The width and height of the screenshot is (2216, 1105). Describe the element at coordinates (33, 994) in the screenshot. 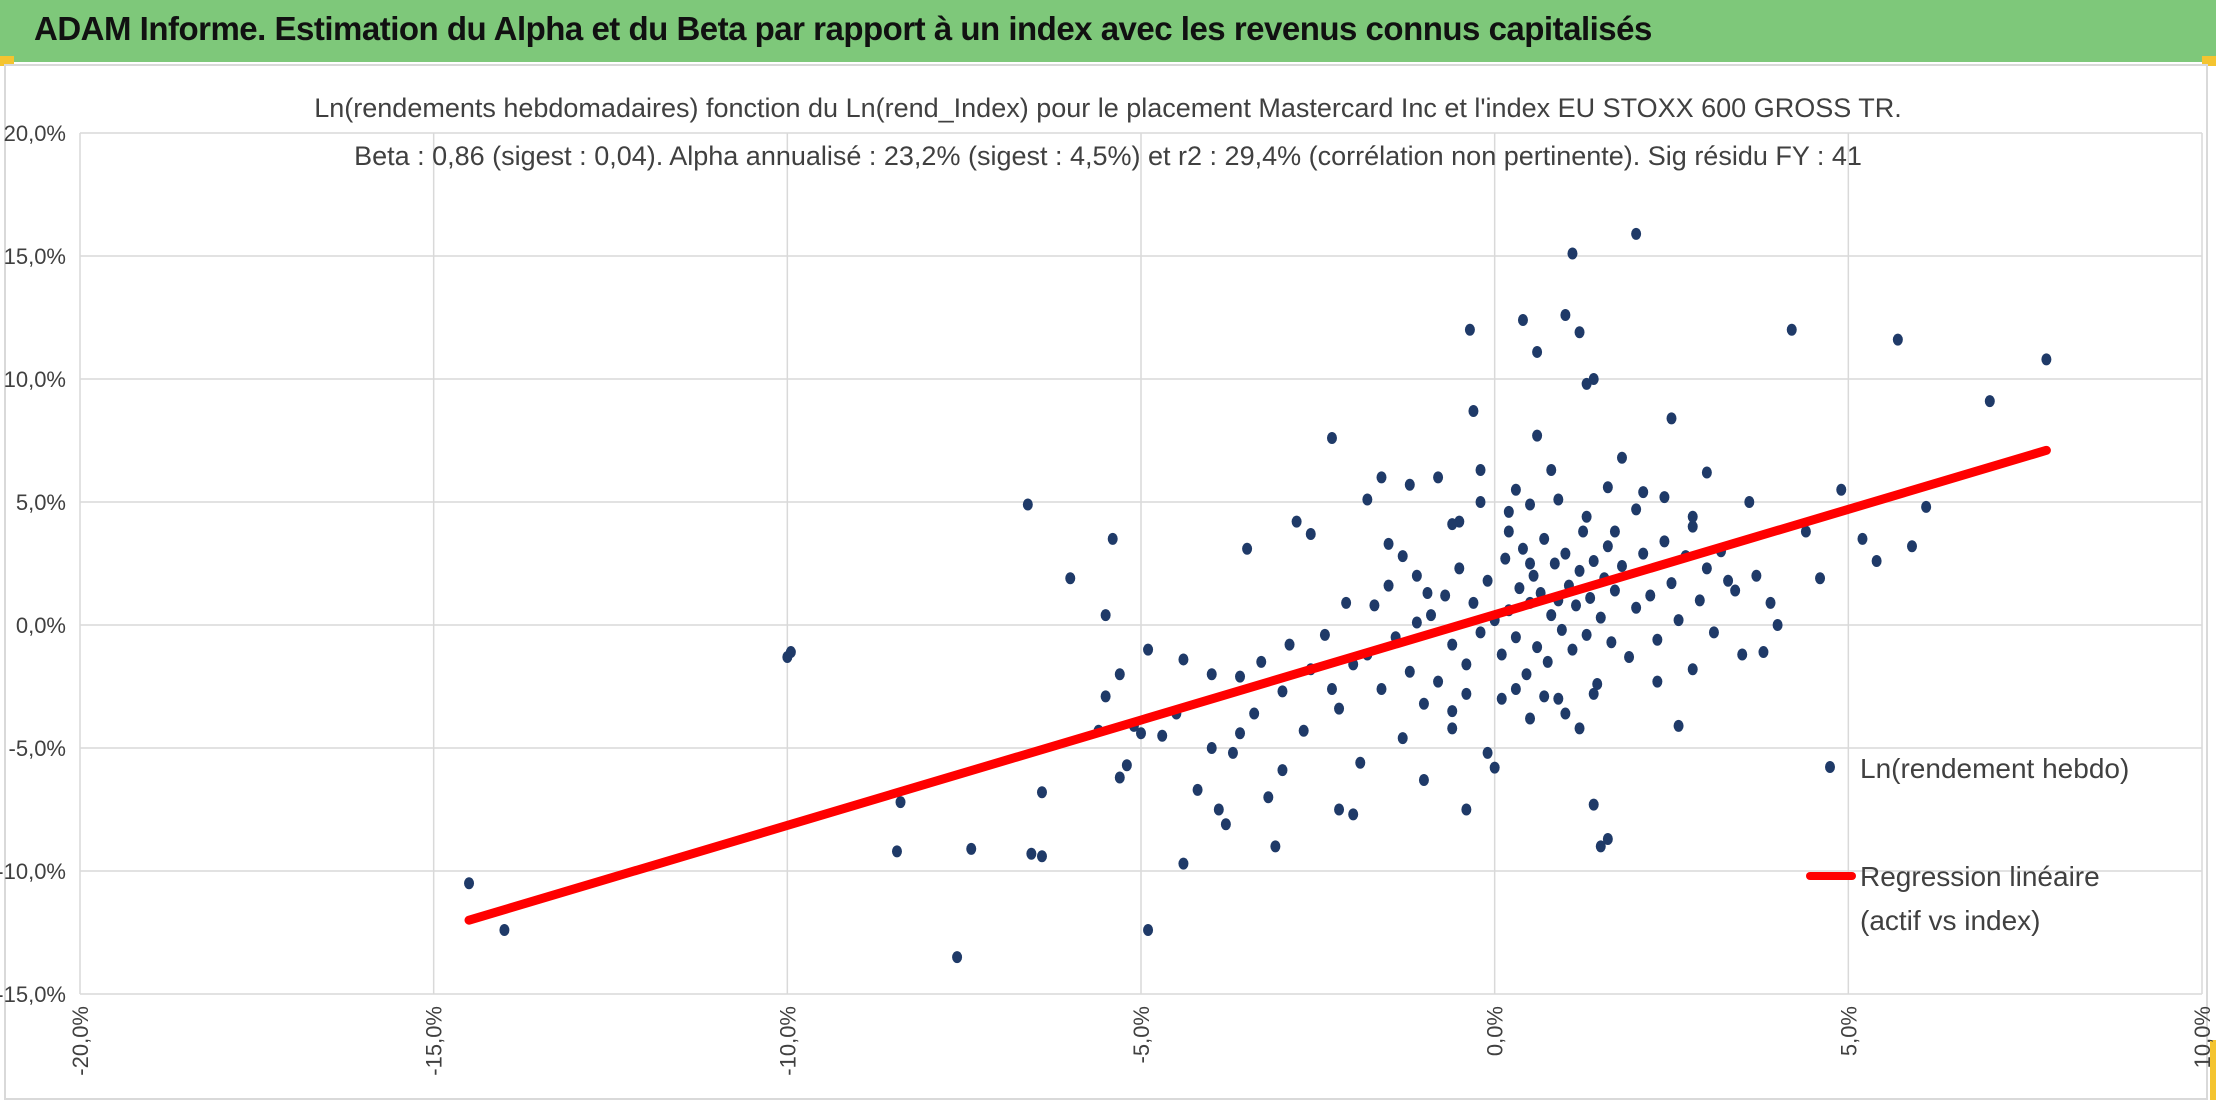

I see `y-tick-label: -15,0%` at that location.